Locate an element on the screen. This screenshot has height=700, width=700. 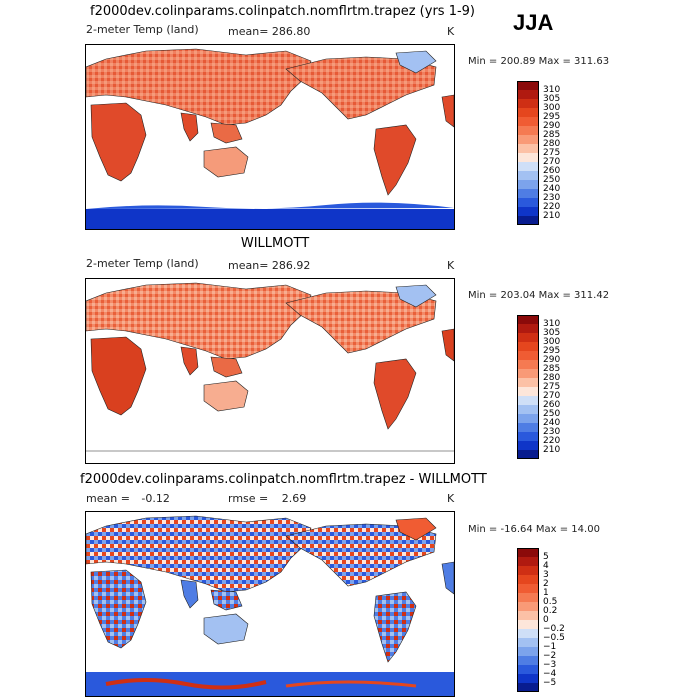
panel2-greenland is located at coordinates (416, 296).